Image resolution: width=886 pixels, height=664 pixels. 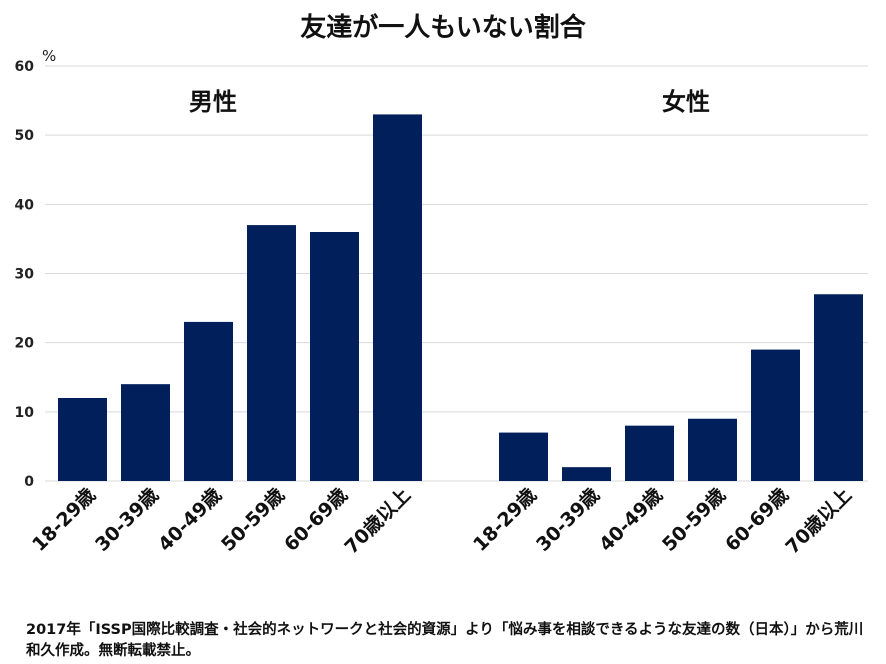 I want to click on panel-label: 女性, so click(x=686, y=102).